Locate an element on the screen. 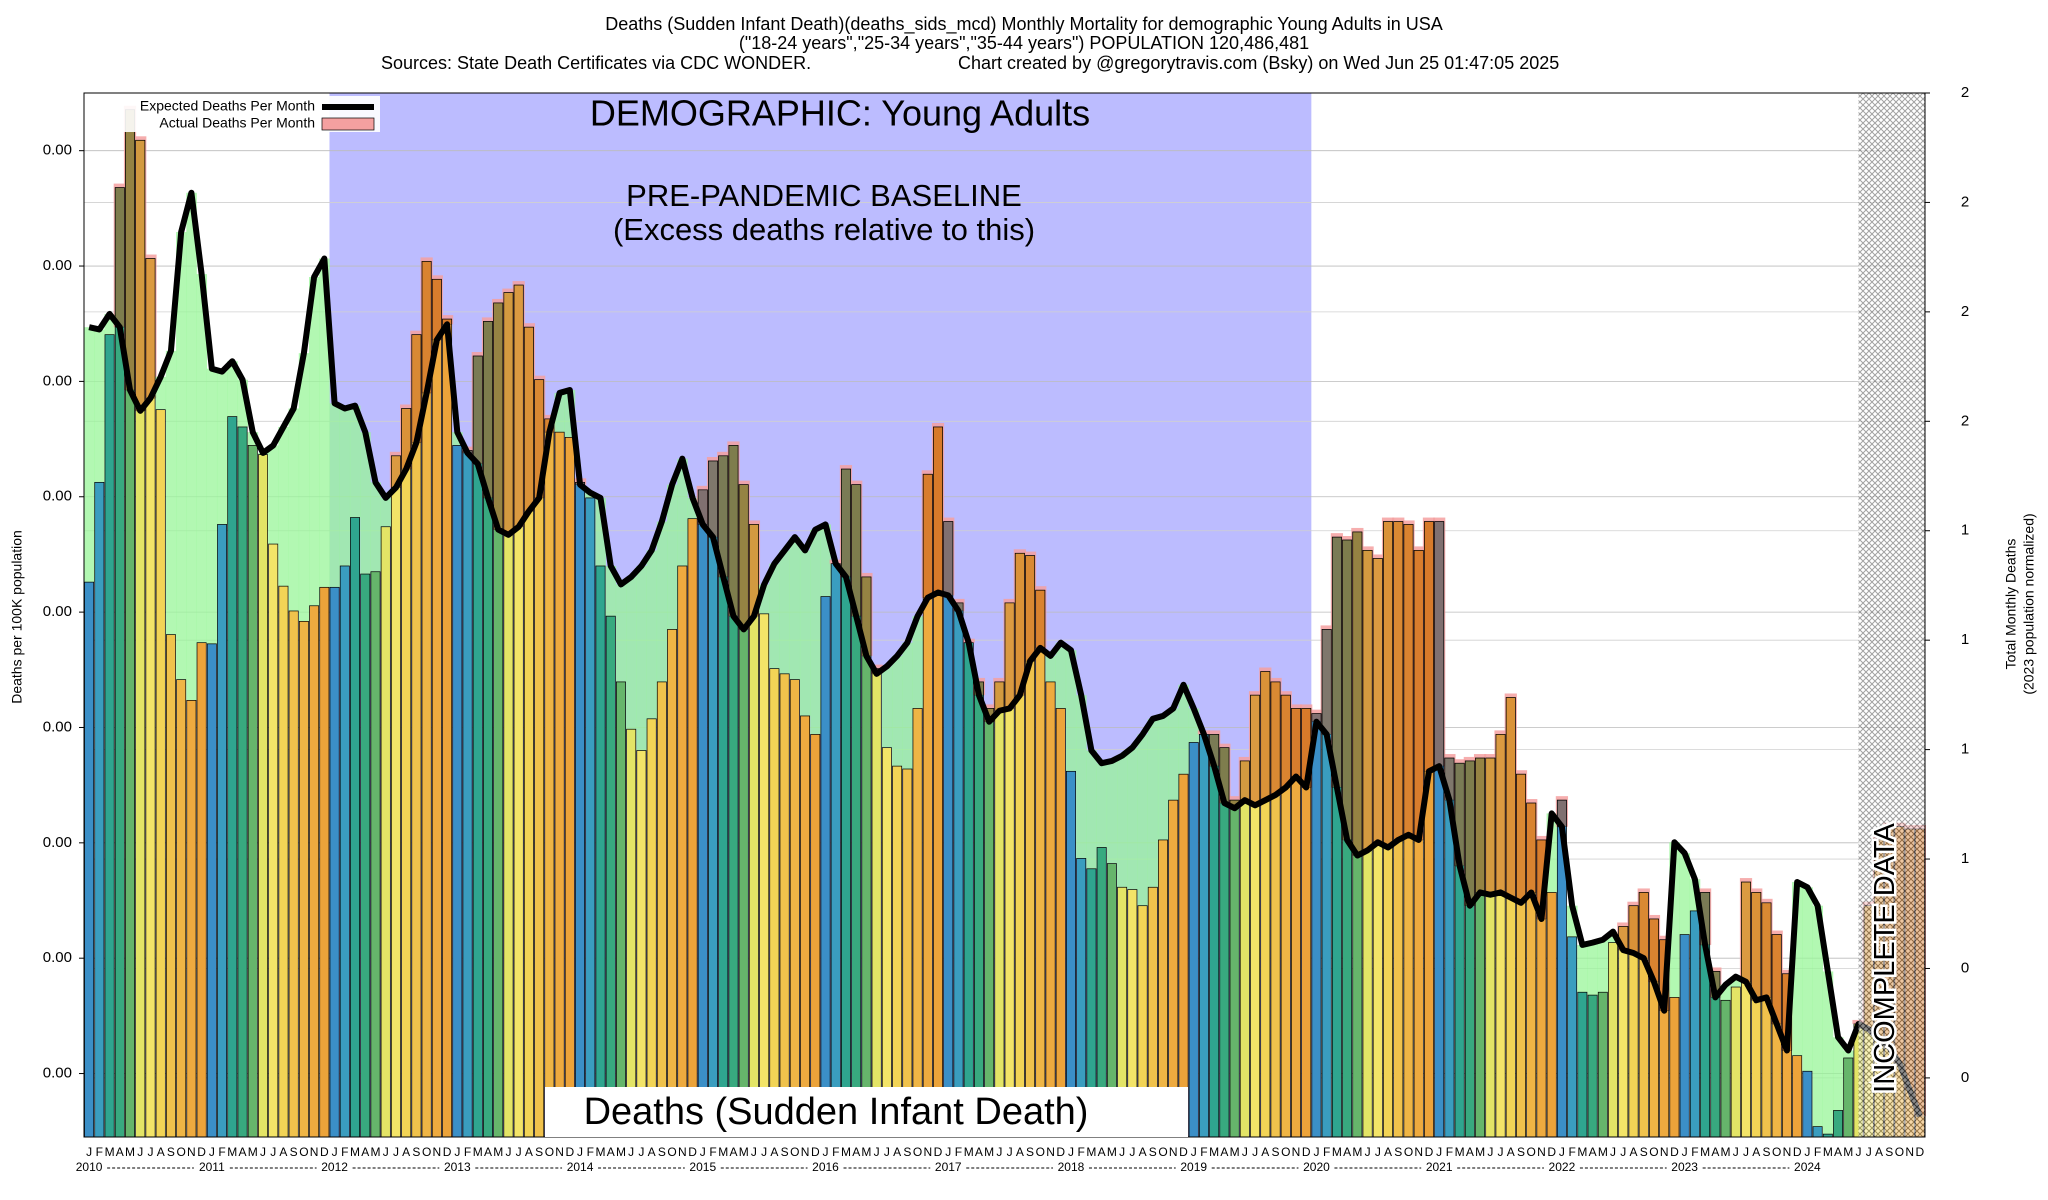 The height and width of the screenshot is (1200, 2048). year-label: 2021 is located at coordinates (1439, 1167).